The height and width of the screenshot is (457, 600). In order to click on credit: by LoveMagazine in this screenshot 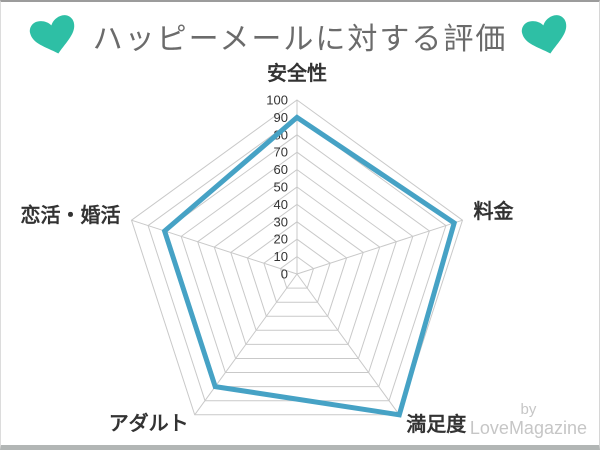, I will do `click(528, 420)`.